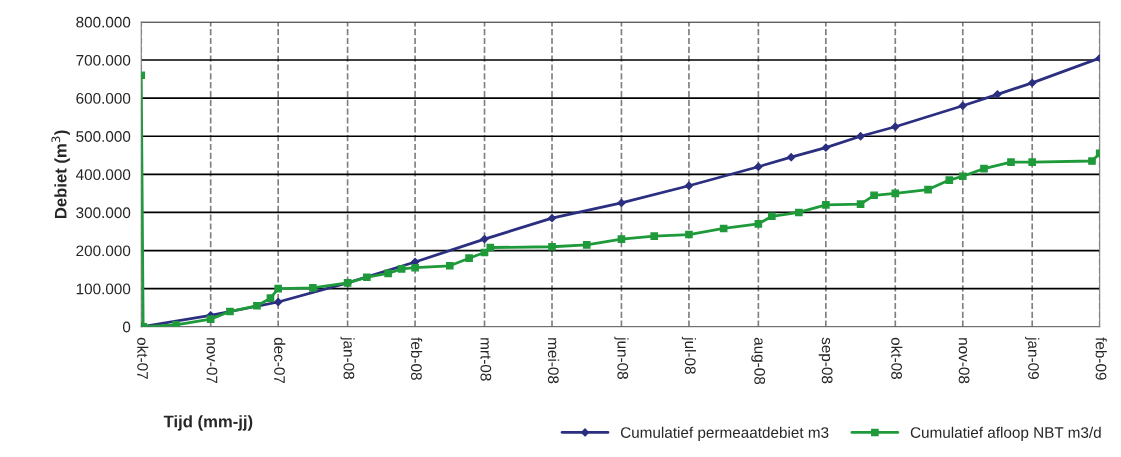 This screenshot has height=457, width=1121. What do you see at coordinates (758, 361) in the screenshot?
I see `x-tick-label: aug-08` at bounding box center [758, 361].